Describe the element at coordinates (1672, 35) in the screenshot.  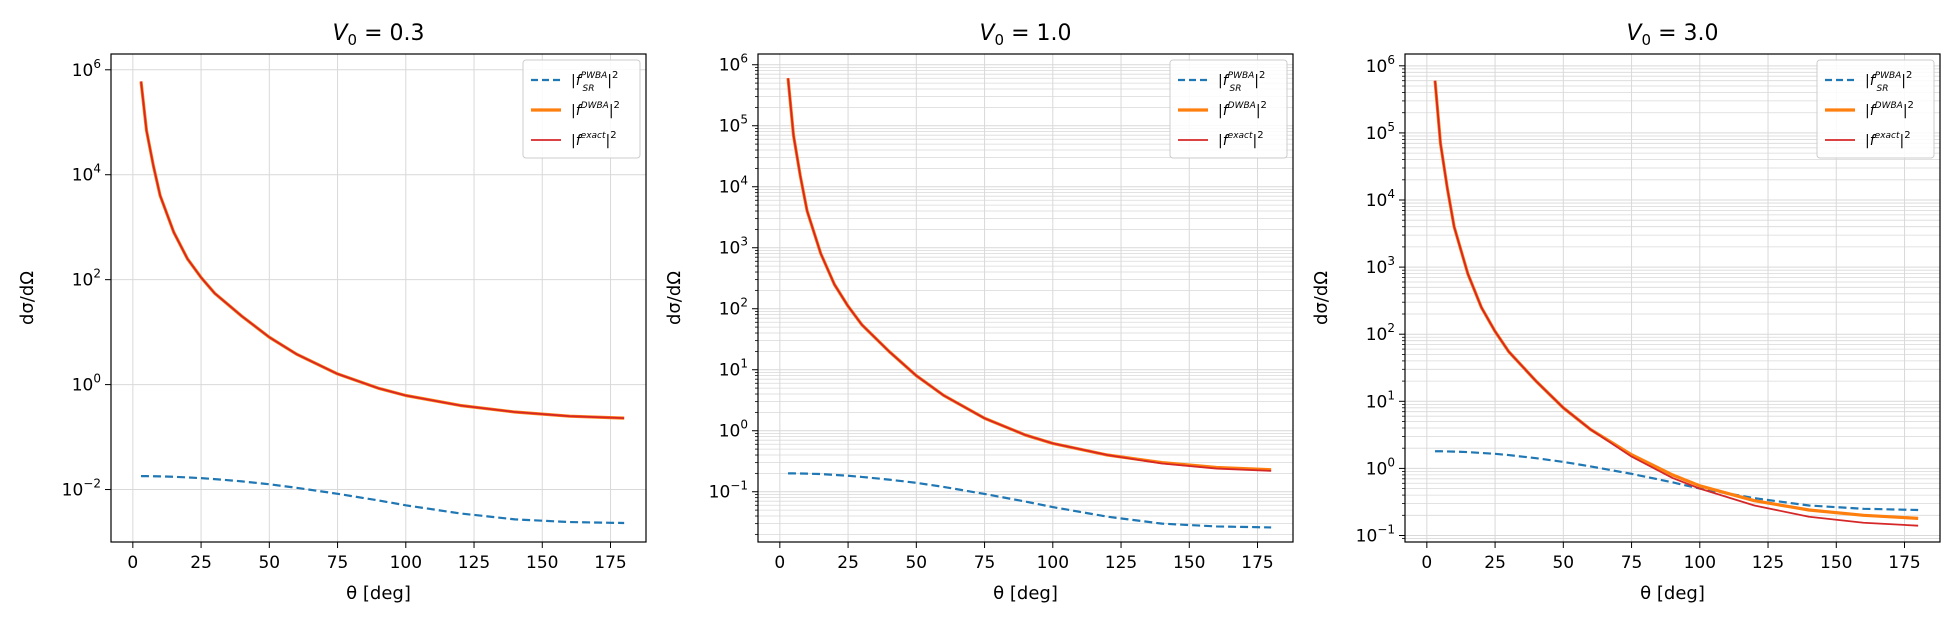
I see `chart-title: V0 = 3.0` at that location.